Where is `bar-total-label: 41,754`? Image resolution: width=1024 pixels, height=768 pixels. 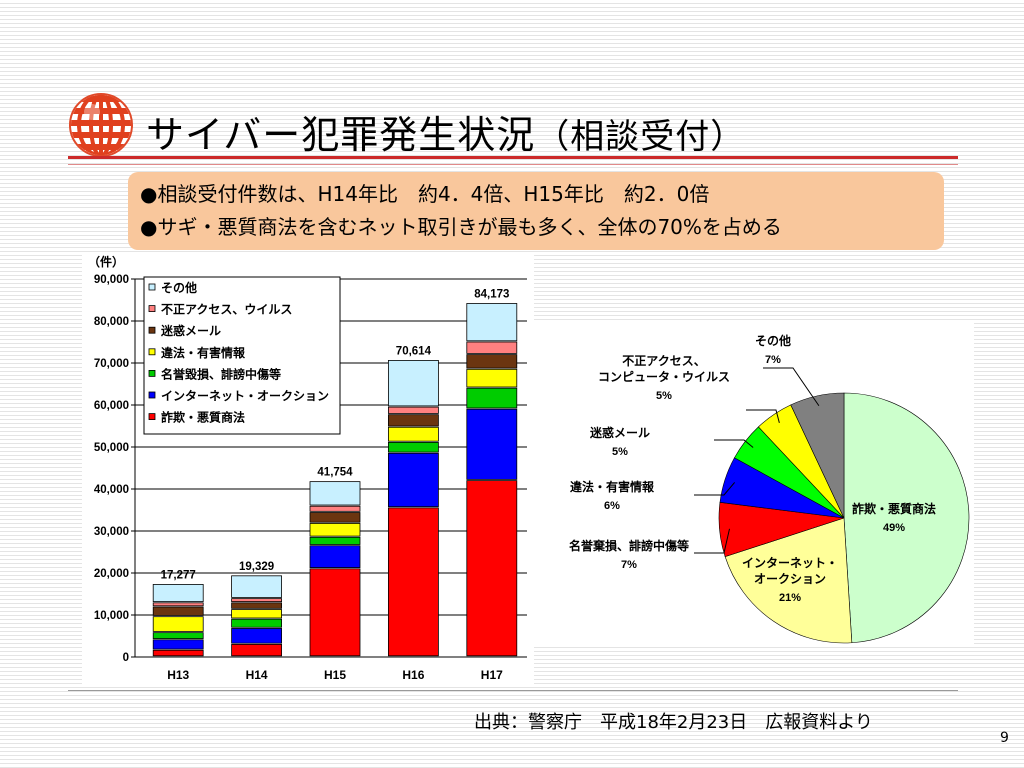
bar-total-label: 41,754 is located at coordinates (335, 473).